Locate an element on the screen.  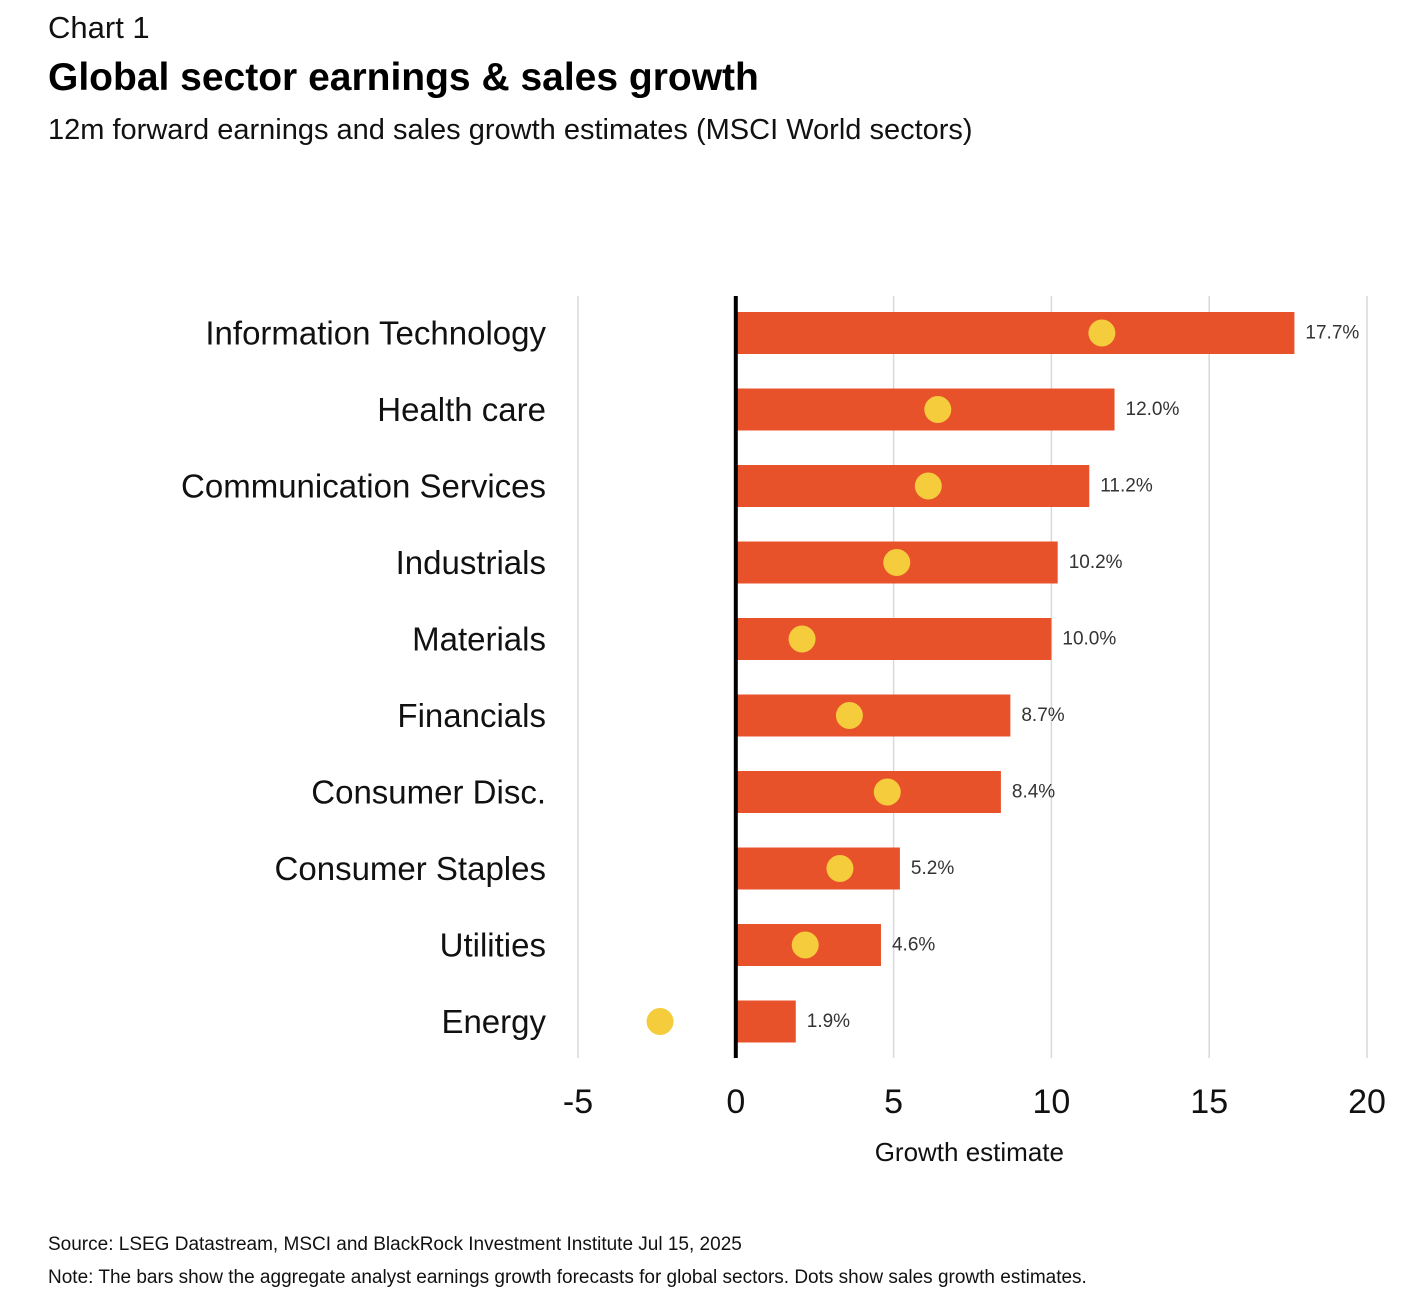
bar-value-label: 8.4% is located at coordinates (1033, 792).